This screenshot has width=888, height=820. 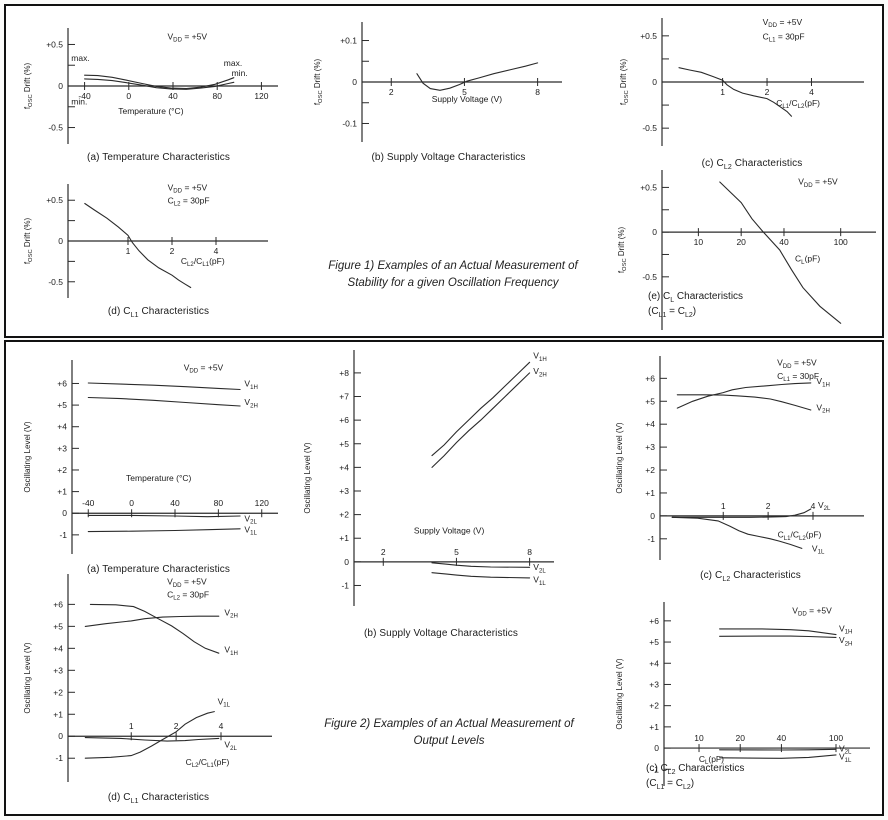 I want to click on chart-caption: (d) CL1 Characteristics, so click(x=158, y=312).